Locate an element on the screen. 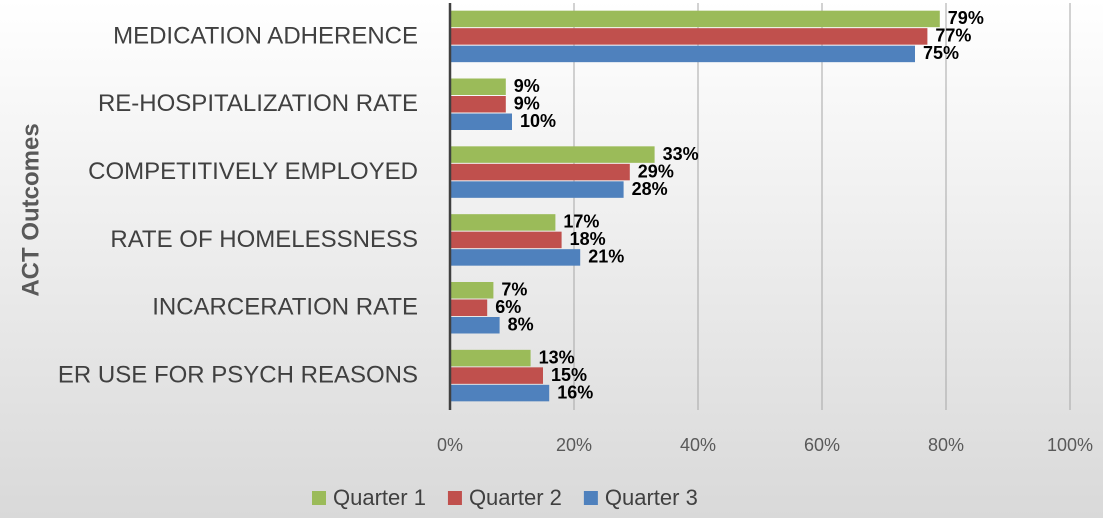 This screenshot has height=518, width=1103. data-label: 77% is located at coordinates (953, 36).